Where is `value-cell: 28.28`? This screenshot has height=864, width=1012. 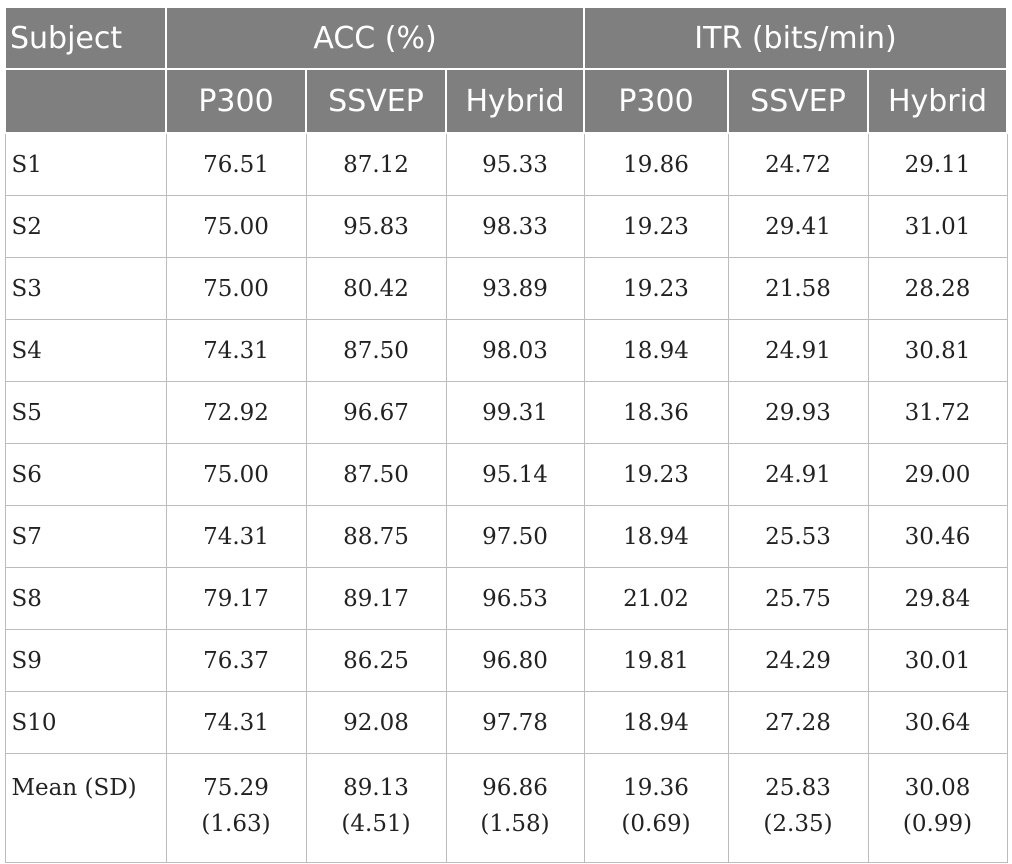
value-cell: 28.28 is located at coordinates (937, 288).